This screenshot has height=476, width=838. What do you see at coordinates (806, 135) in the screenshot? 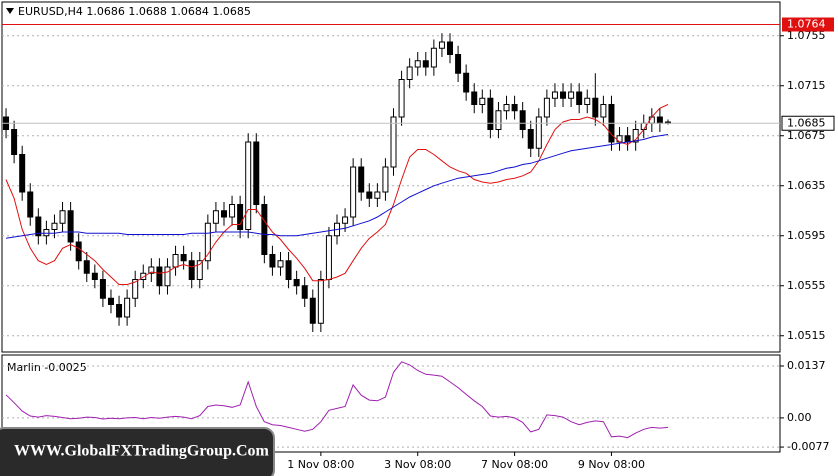
I see `y-tick-label: 1.0675` at bounding box center [806, 135].